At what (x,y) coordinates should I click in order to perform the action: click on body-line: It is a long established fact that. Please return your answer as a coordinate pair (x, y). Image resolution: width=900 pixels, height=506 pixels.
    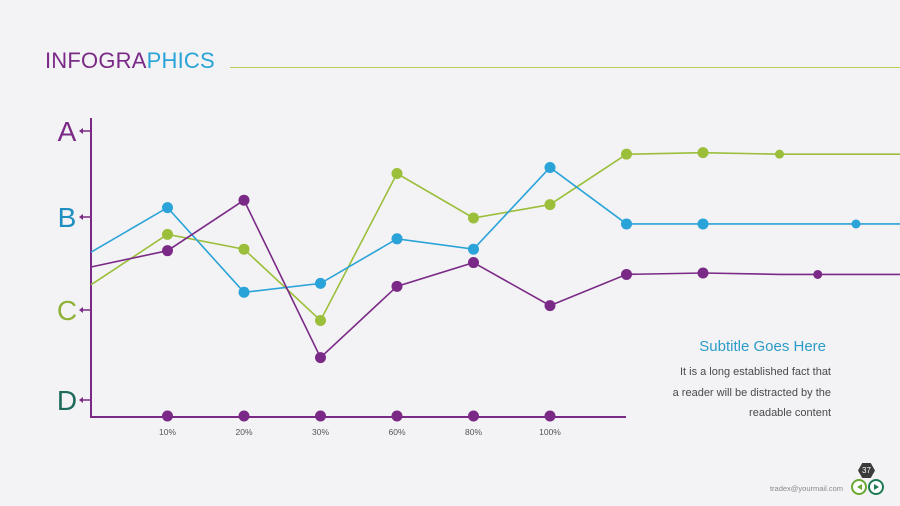
    Looking at the image, I should click on (755, 372).